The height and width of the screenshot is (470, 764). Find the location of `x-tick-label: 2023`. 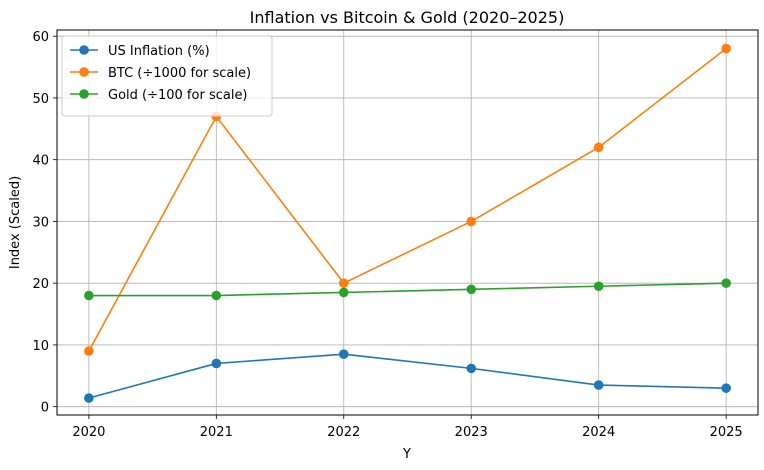

x-tick-label: 2023 is located at coordinates (471, 432).